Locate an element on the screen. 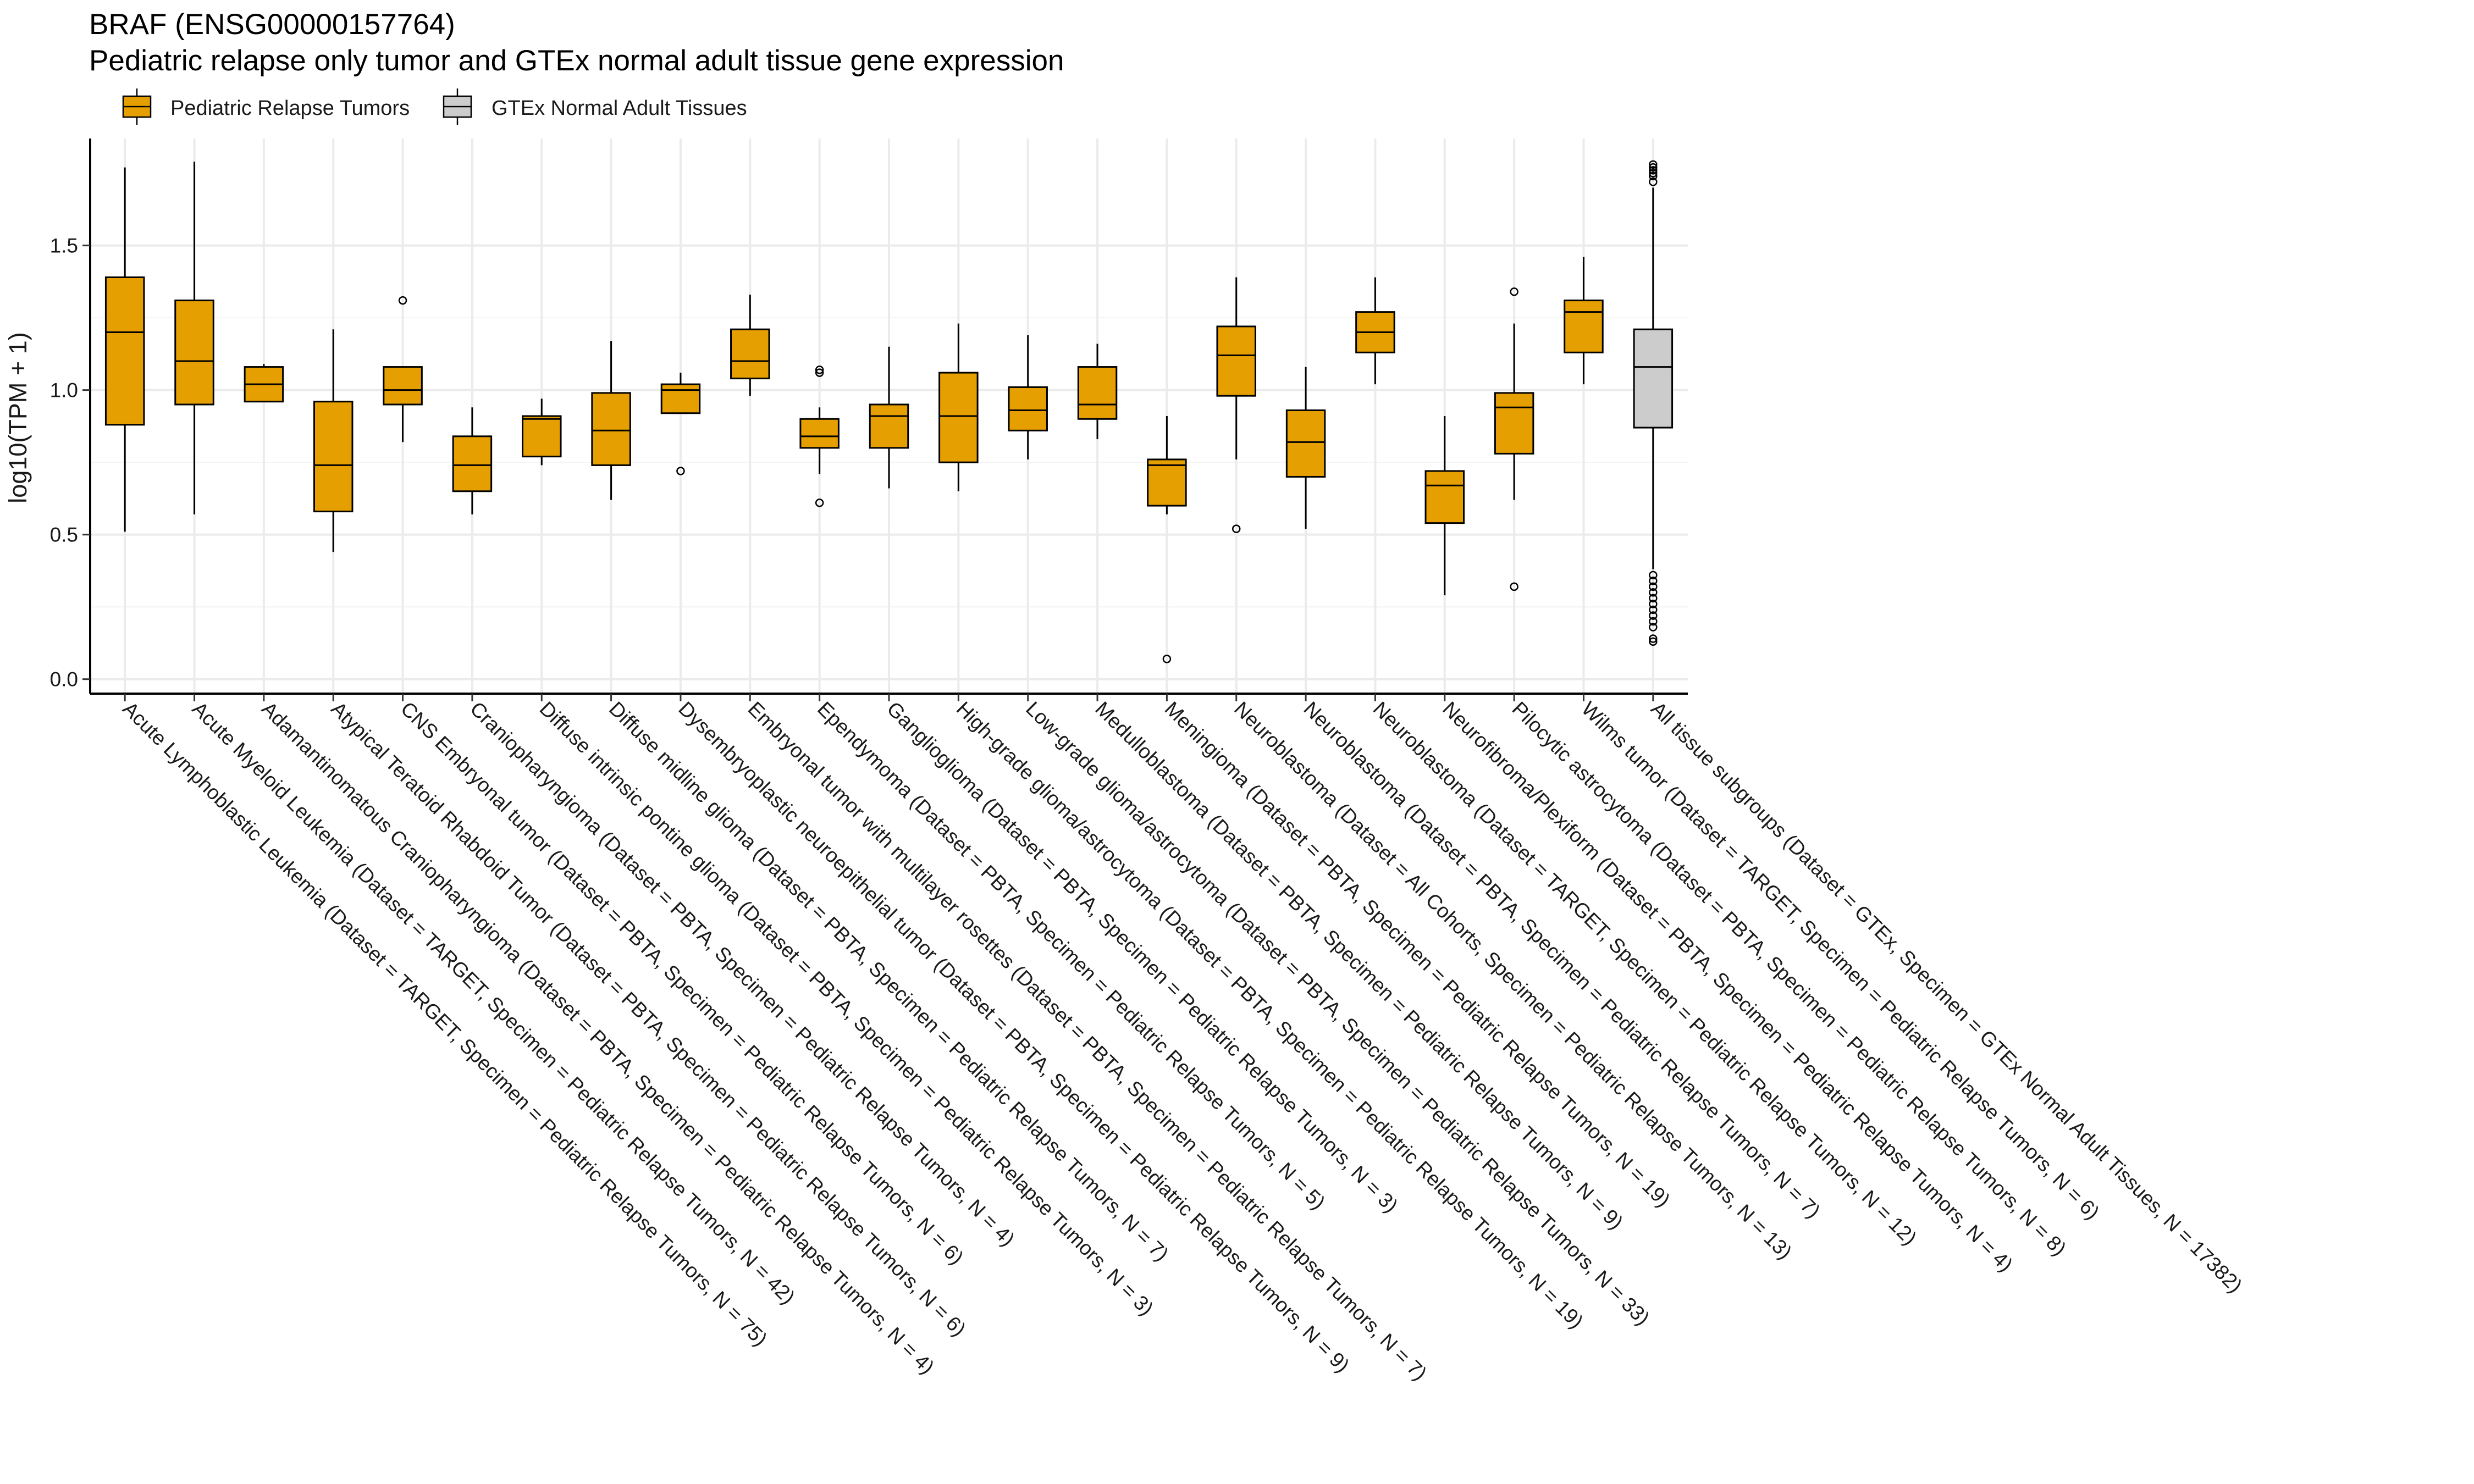 Image resolution: width=2474 pixels, height=1484 pixels. legend-item-tumors: Pediatric Relapse Tumors is located at coordinates (266, 106).